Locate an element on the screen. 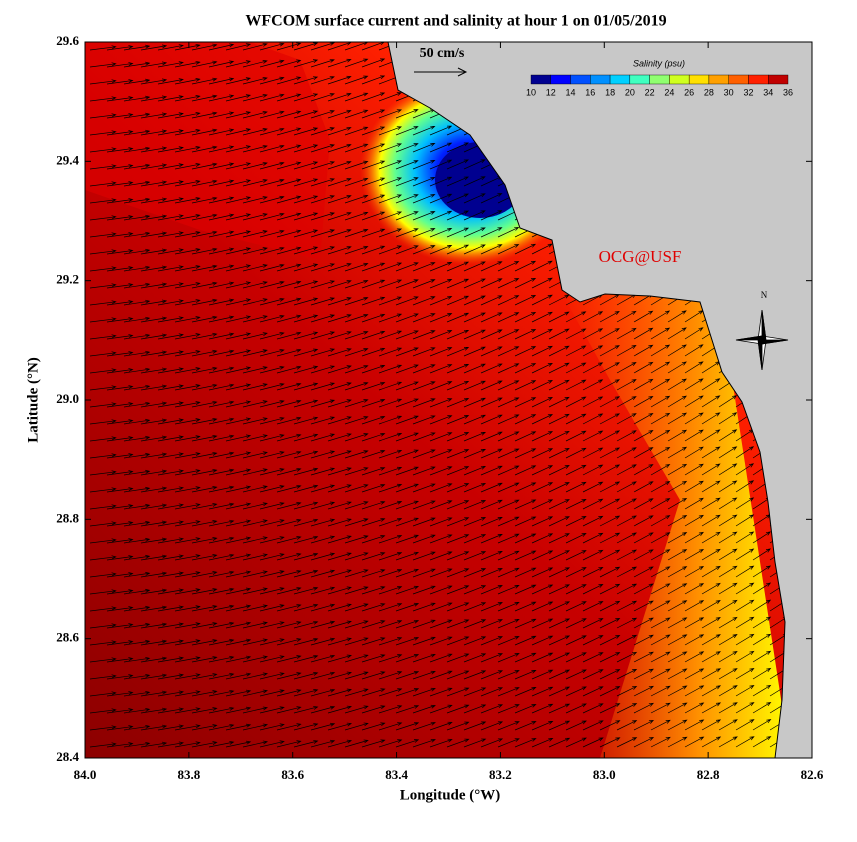 The width and height of the screenshot is (857, 842). x-tick-label: 83.8 is located at coordinates (188, 774).